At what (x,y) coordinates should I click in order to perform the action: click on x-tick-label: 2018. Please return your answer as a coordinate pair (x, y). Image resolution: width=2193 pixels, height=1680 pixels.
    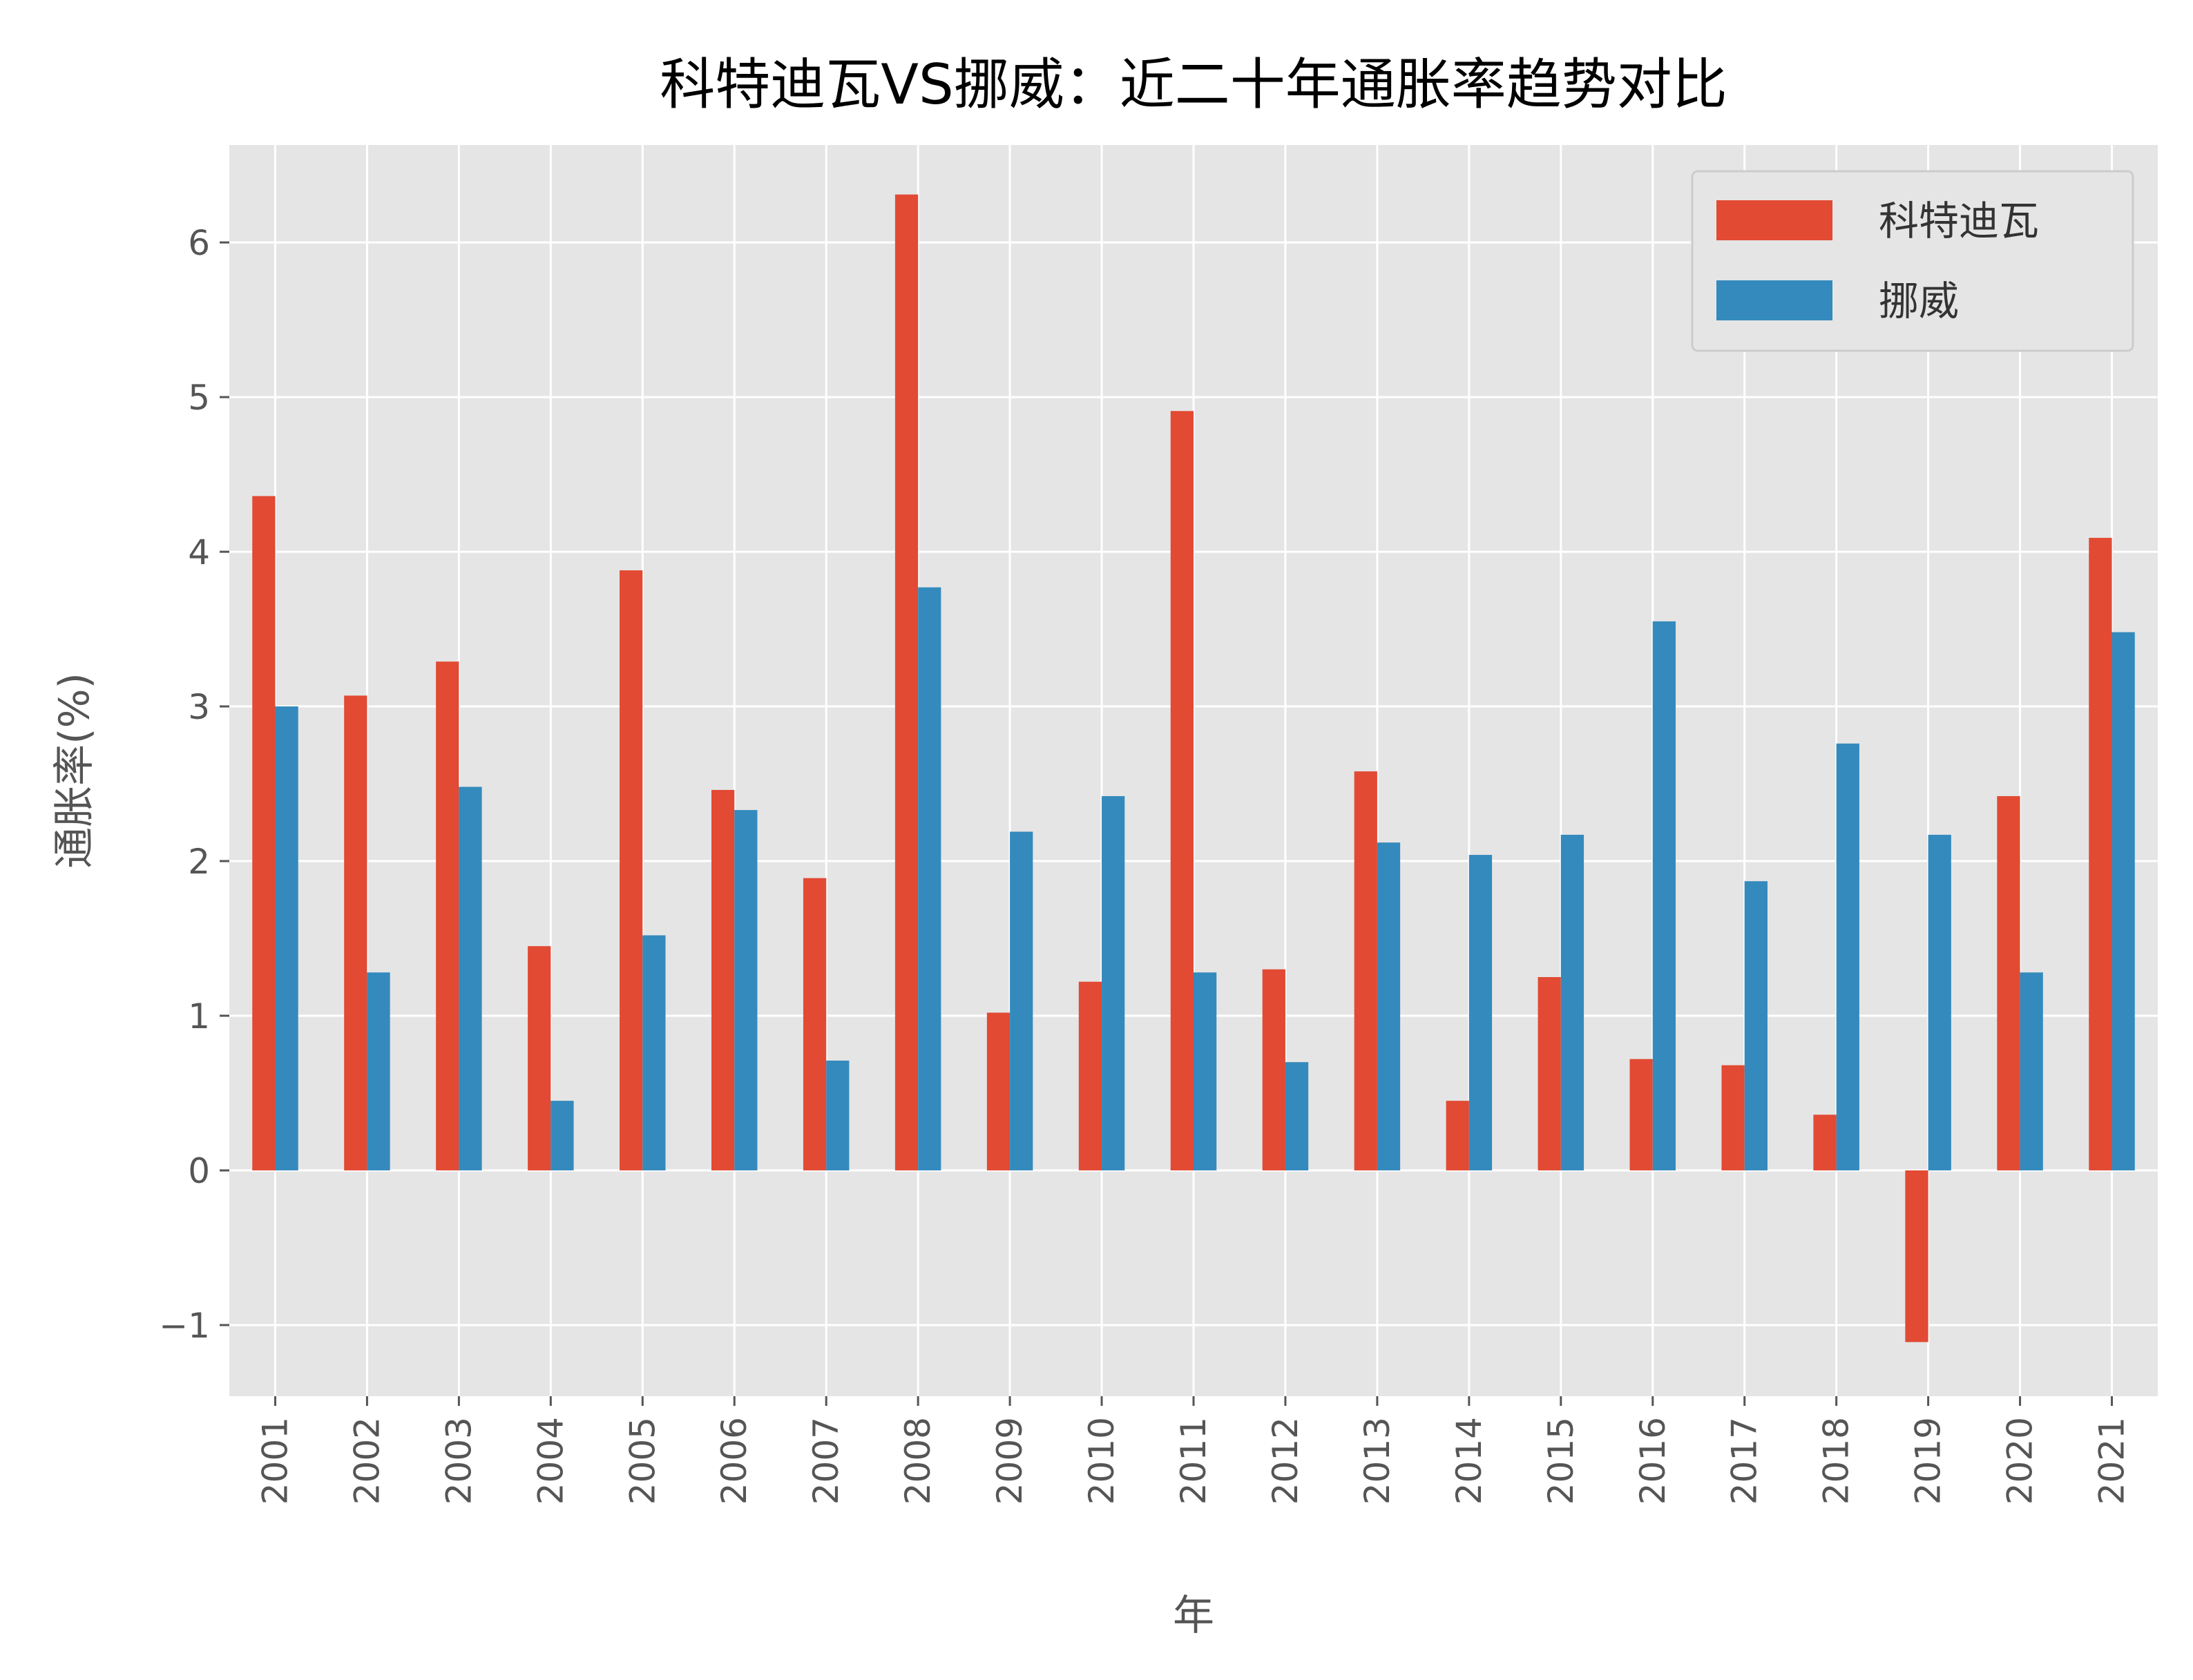
    Looking at the image, I should click on (1837, 1461).